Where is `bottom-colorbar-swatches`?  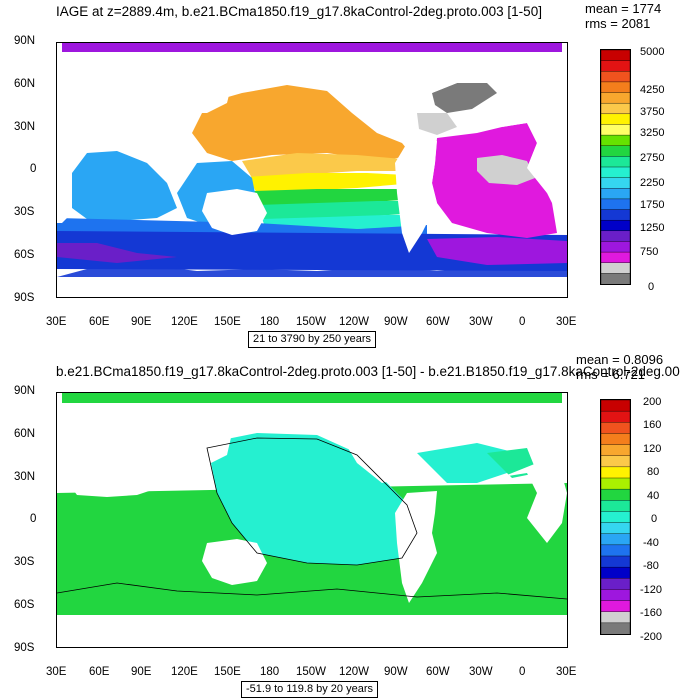 bottom-colorbar-swatches is located at coordinates (615, 517).